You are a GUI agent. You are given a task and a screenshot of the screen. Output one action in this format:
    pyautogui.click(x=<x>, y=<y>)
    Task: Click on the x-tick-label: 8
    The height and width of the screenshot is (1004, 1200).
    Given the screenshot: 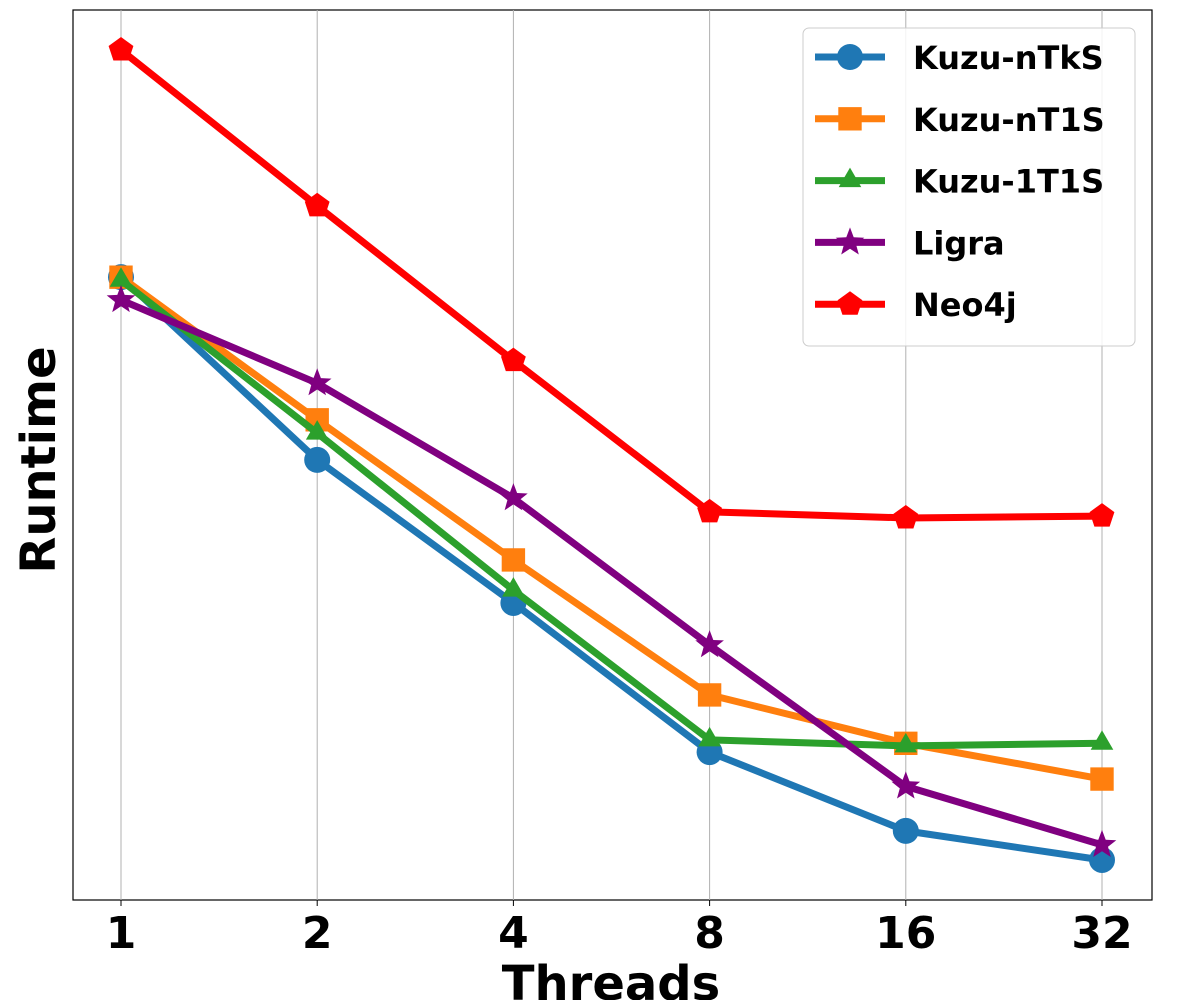 What is the action you would take?
    pyautogui.click(x=709, y=933)
    